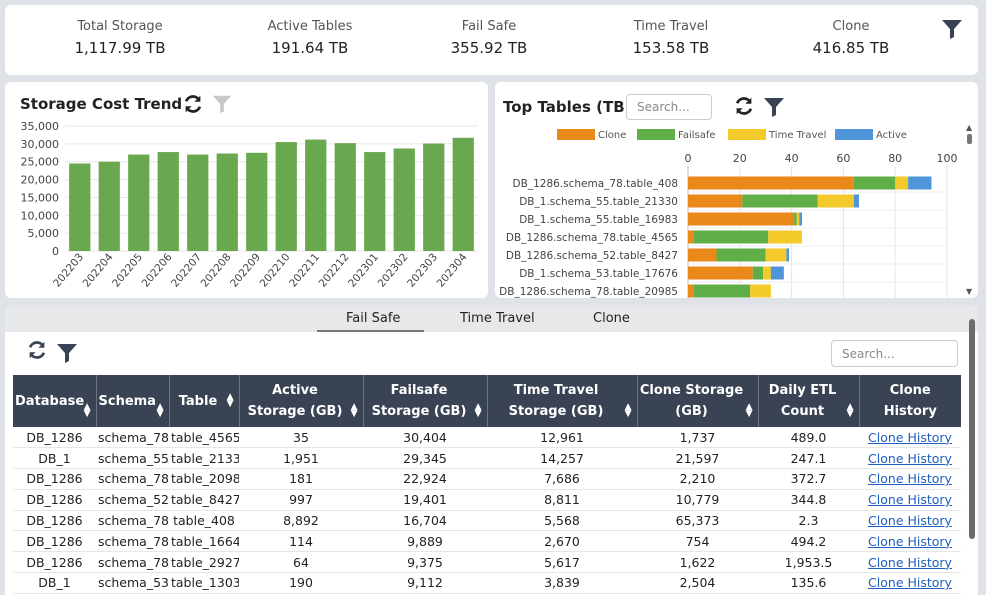  I want to click on column-header-time-travel-storage: Time Travel Storage (GB) ▲ ▼, so click(562, 401).